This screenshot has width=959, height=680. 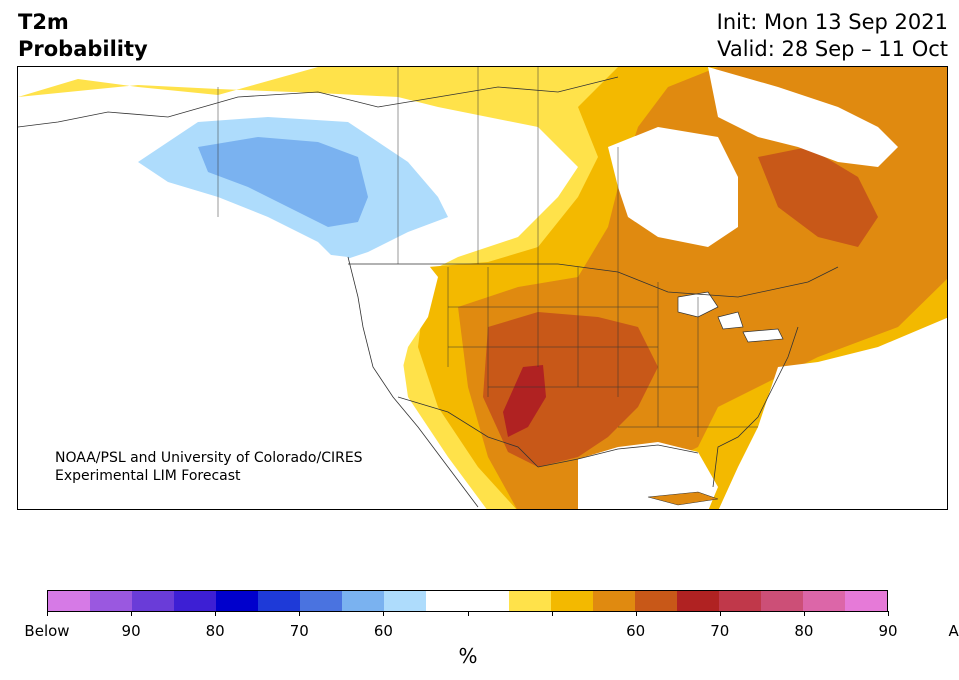 I want to click on colorbar-unit: %, so click(x=468, y=656).